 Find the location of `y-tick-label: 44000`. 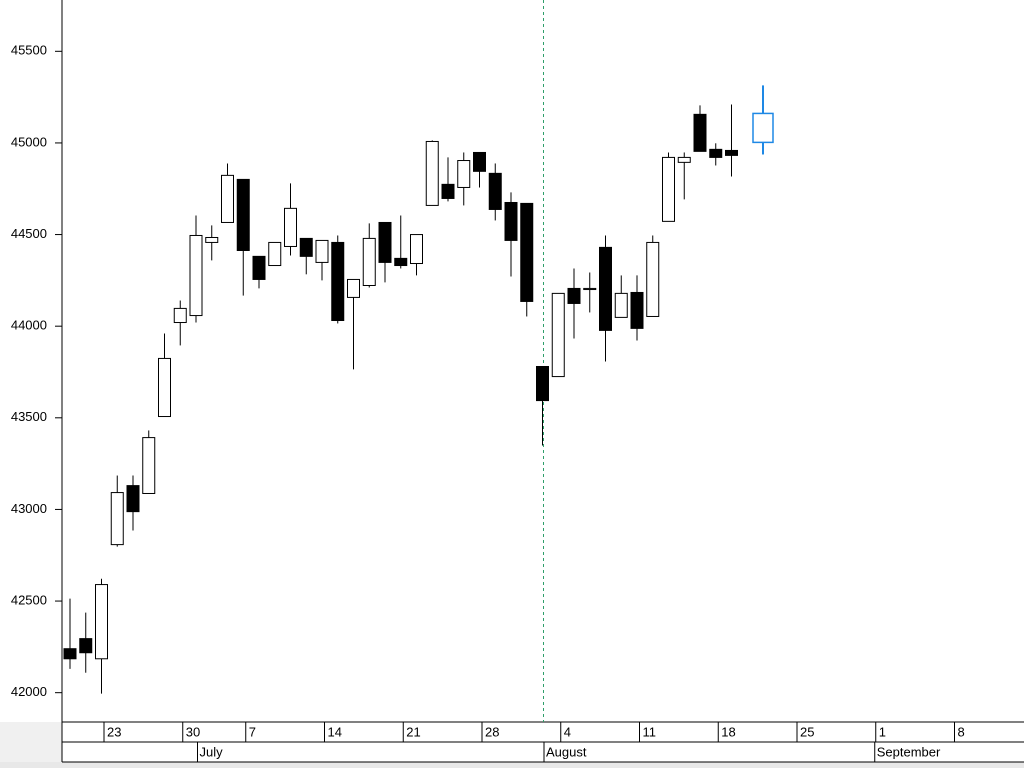

y-tick-label: 44000 is located at coordinates (29, 325).